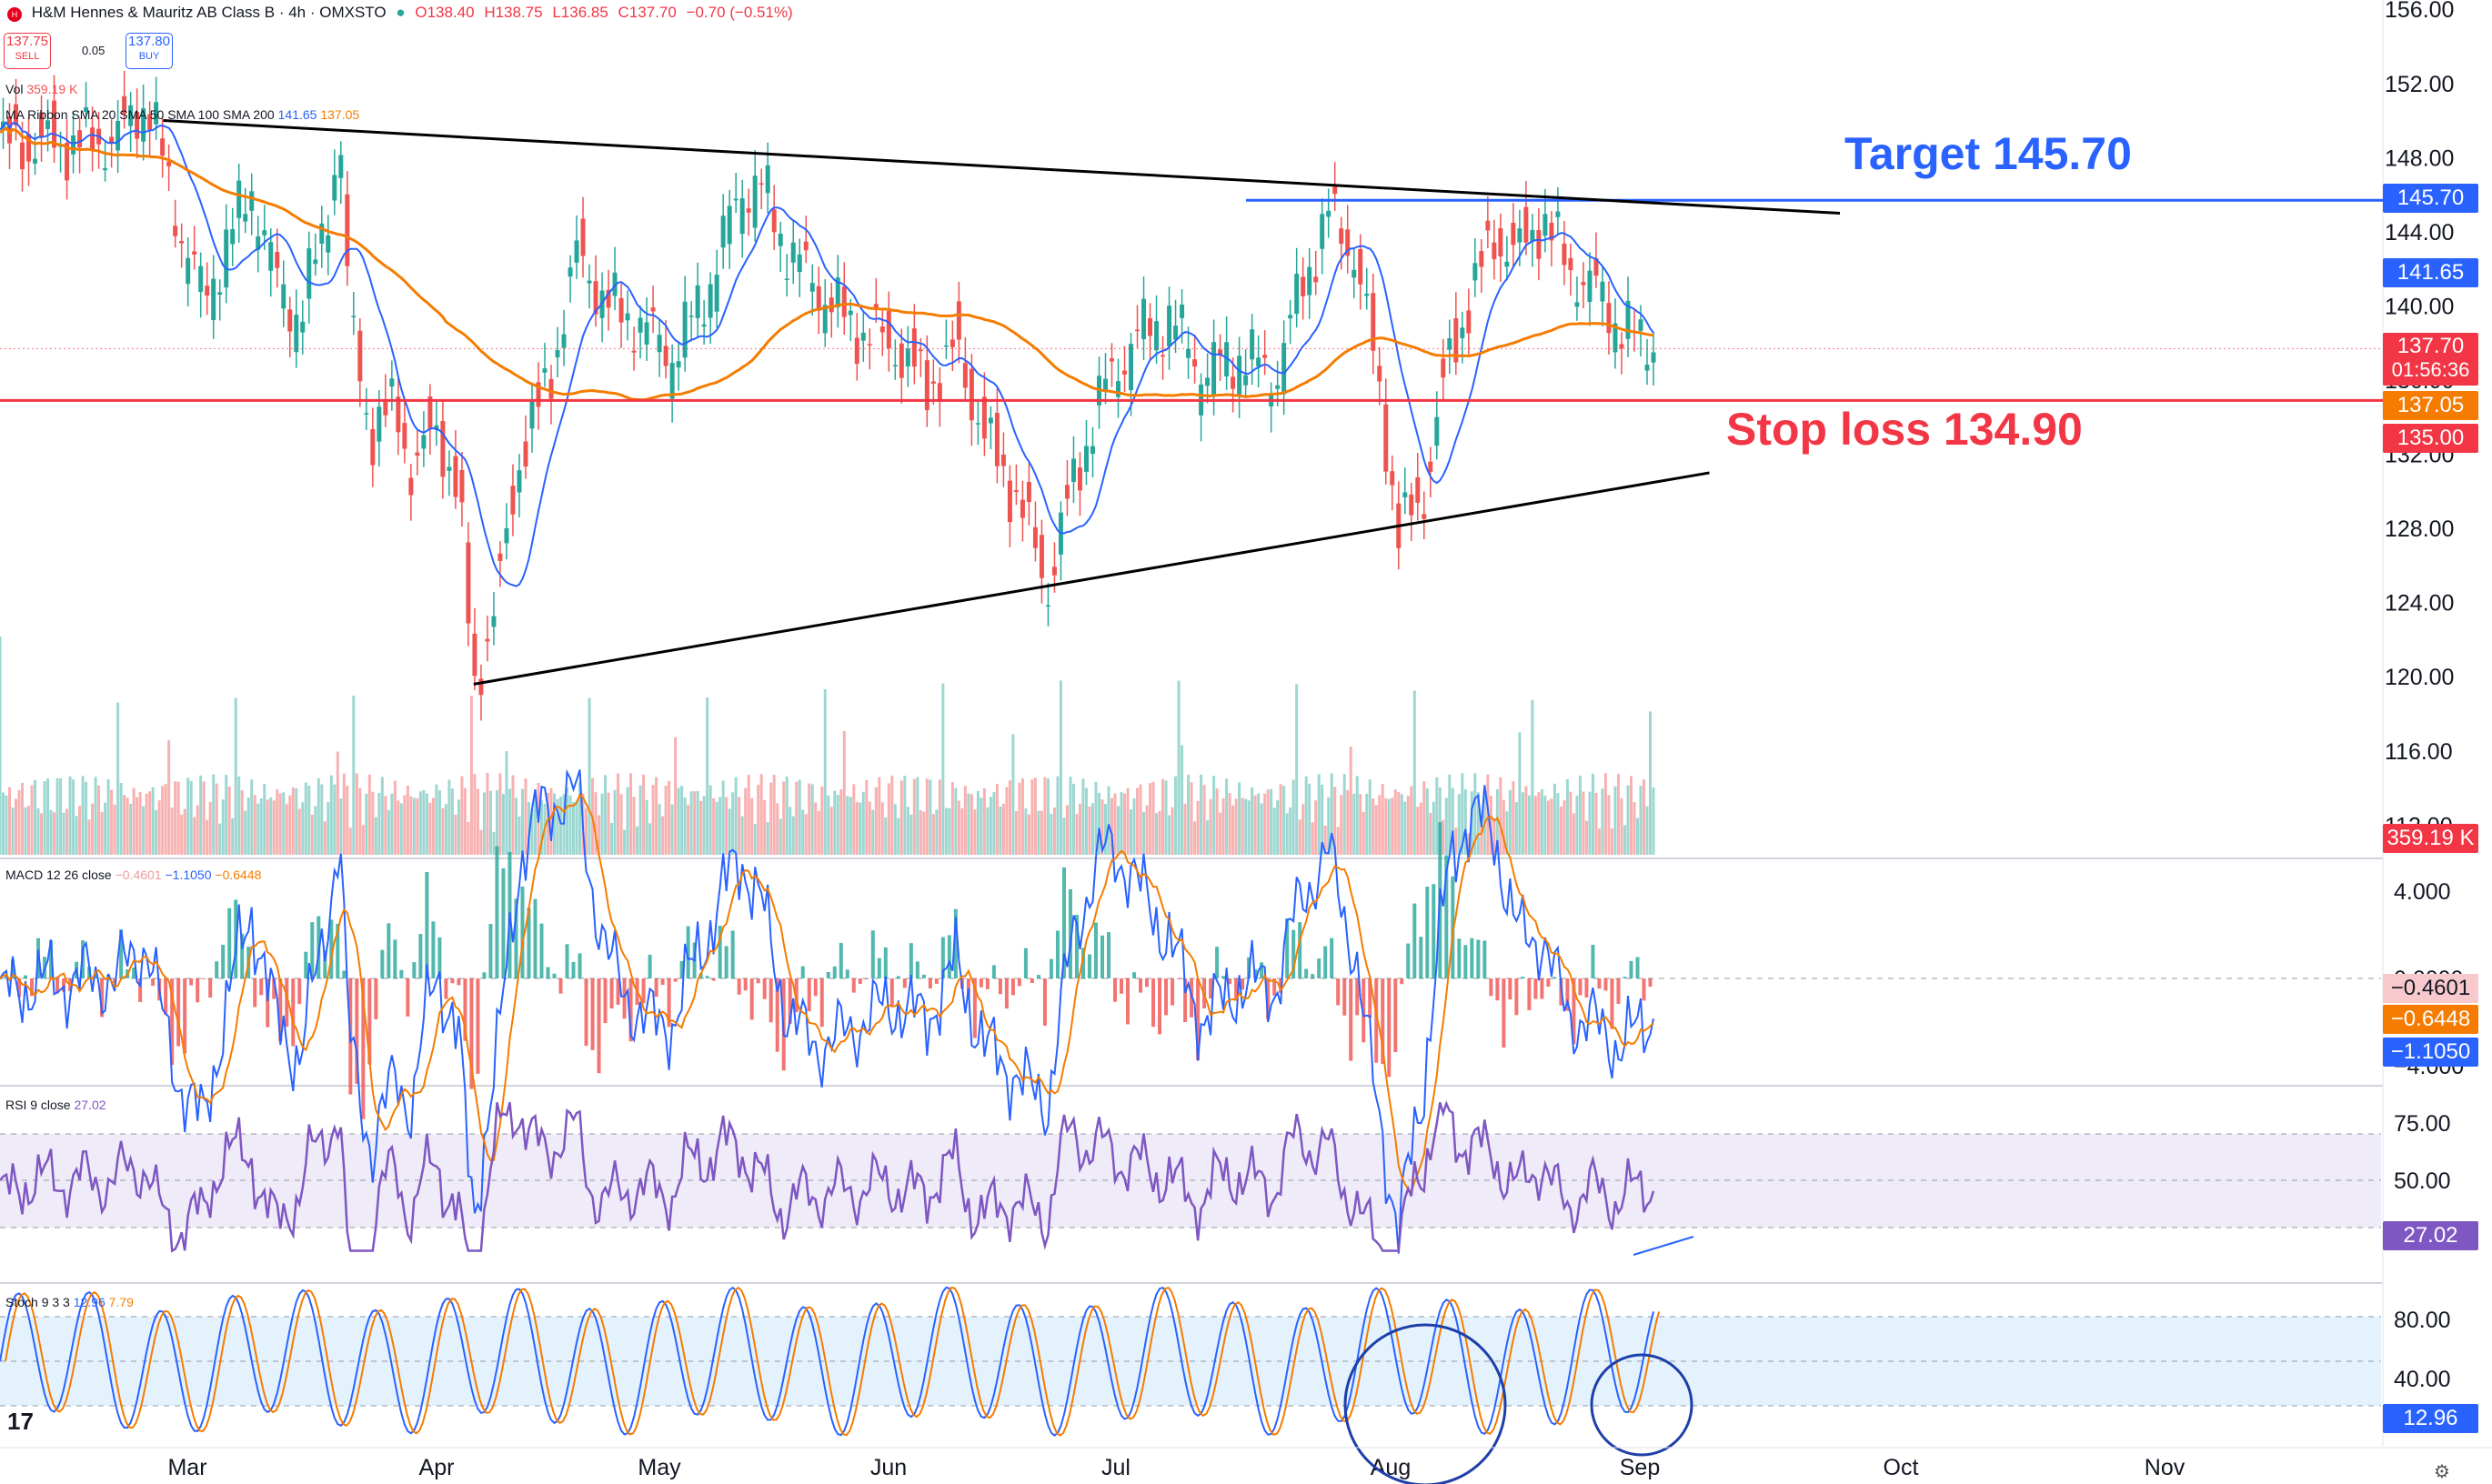 This screenshot has width=2492, height=1484. Describe the element at coordinates (1904, 430) in the screenshot. I see `stop-loss-annotation: Stop loss 134.90` at that location.